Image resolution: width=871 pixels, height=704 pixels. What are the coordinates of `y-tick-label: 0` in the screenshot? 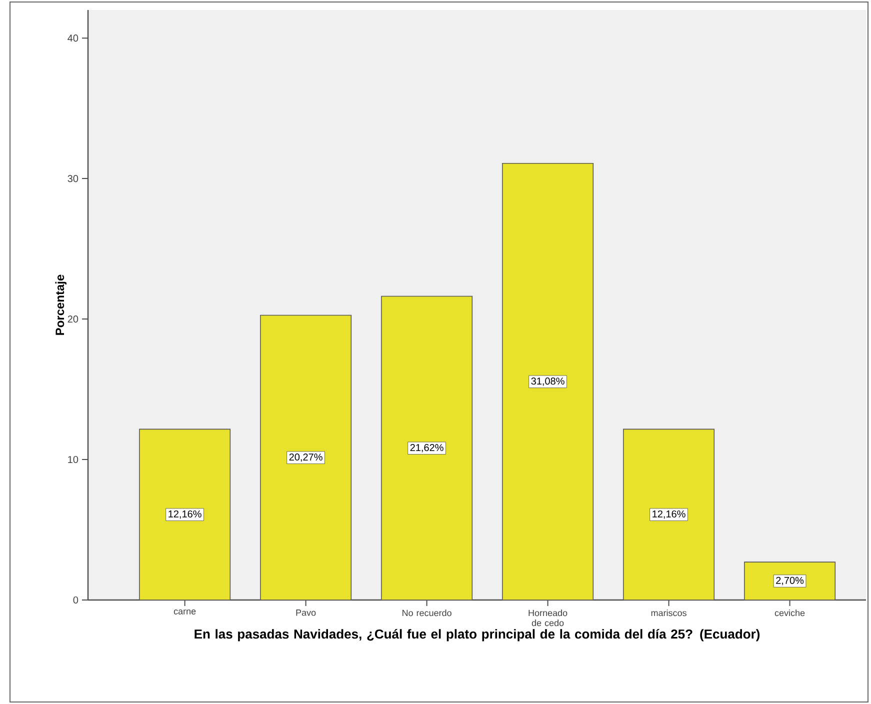 It's located at (75, 600).